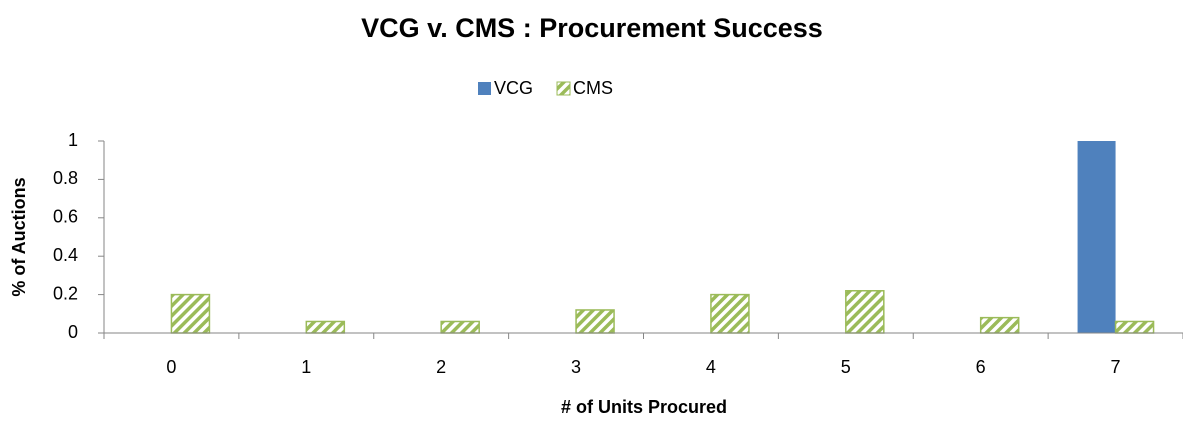 The image size is (1183, 426). I want to click on x-axis-label: # of Units Procured, so click(644, 407).